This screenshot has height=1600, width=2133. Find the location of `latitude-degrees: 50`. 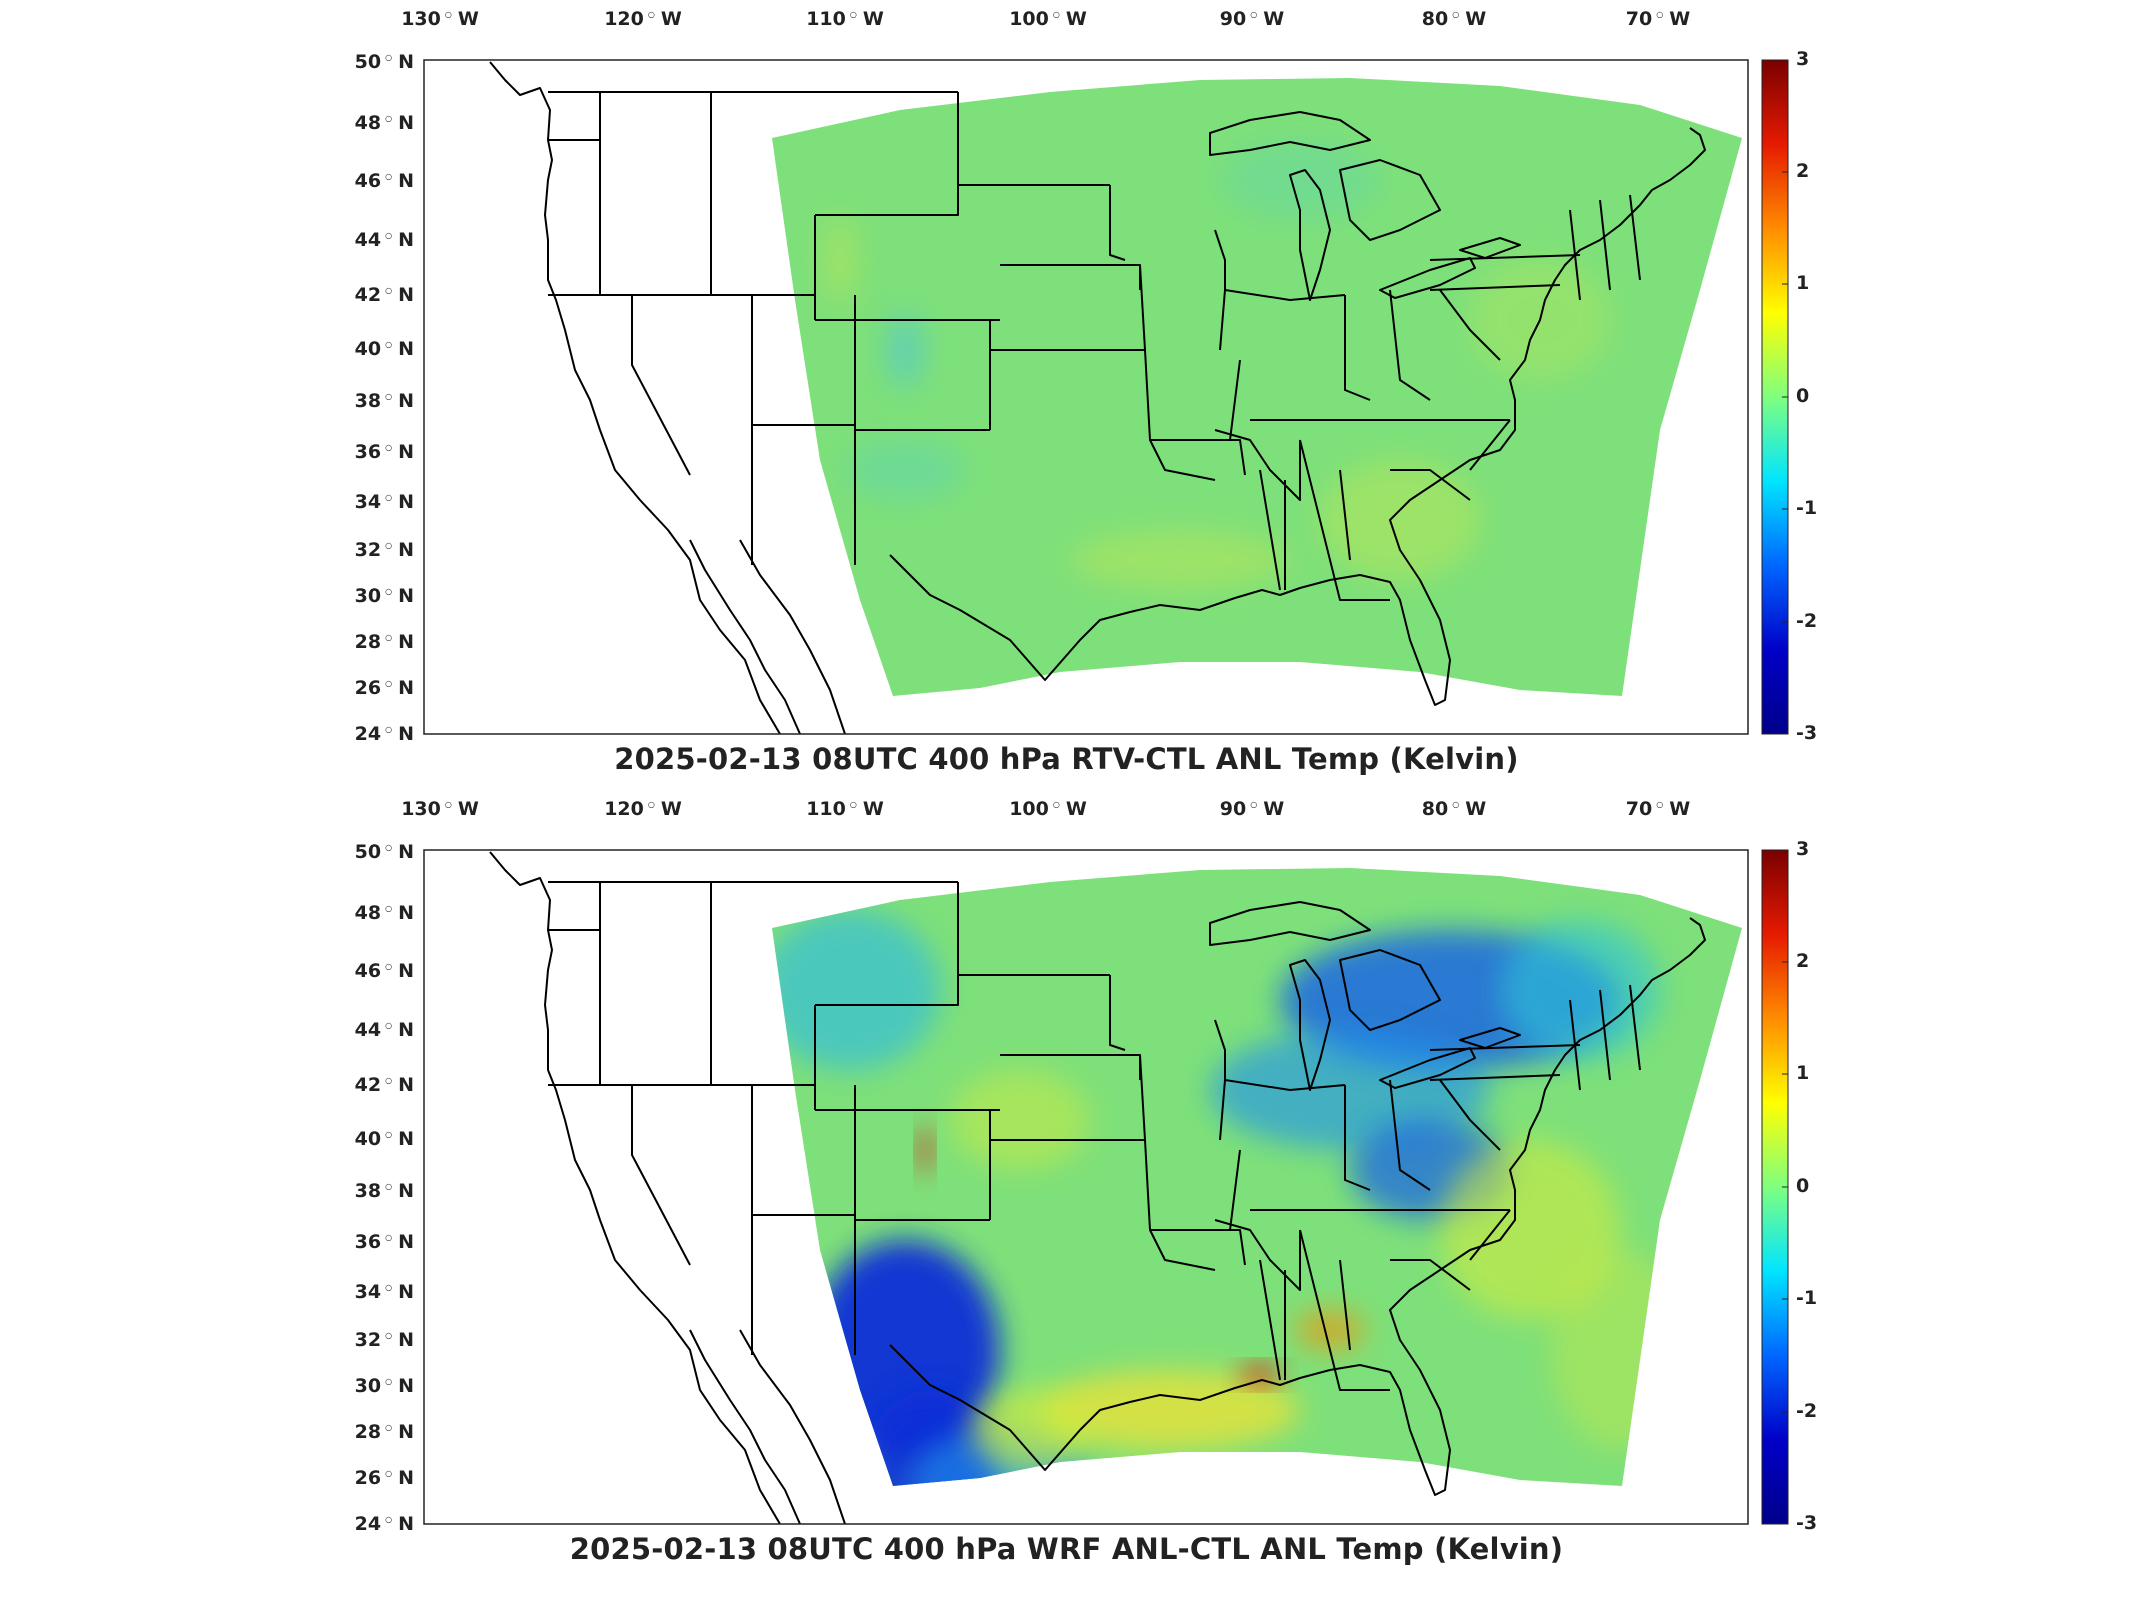

latitude-degrees: 50 is located at coordinates (368, 62).